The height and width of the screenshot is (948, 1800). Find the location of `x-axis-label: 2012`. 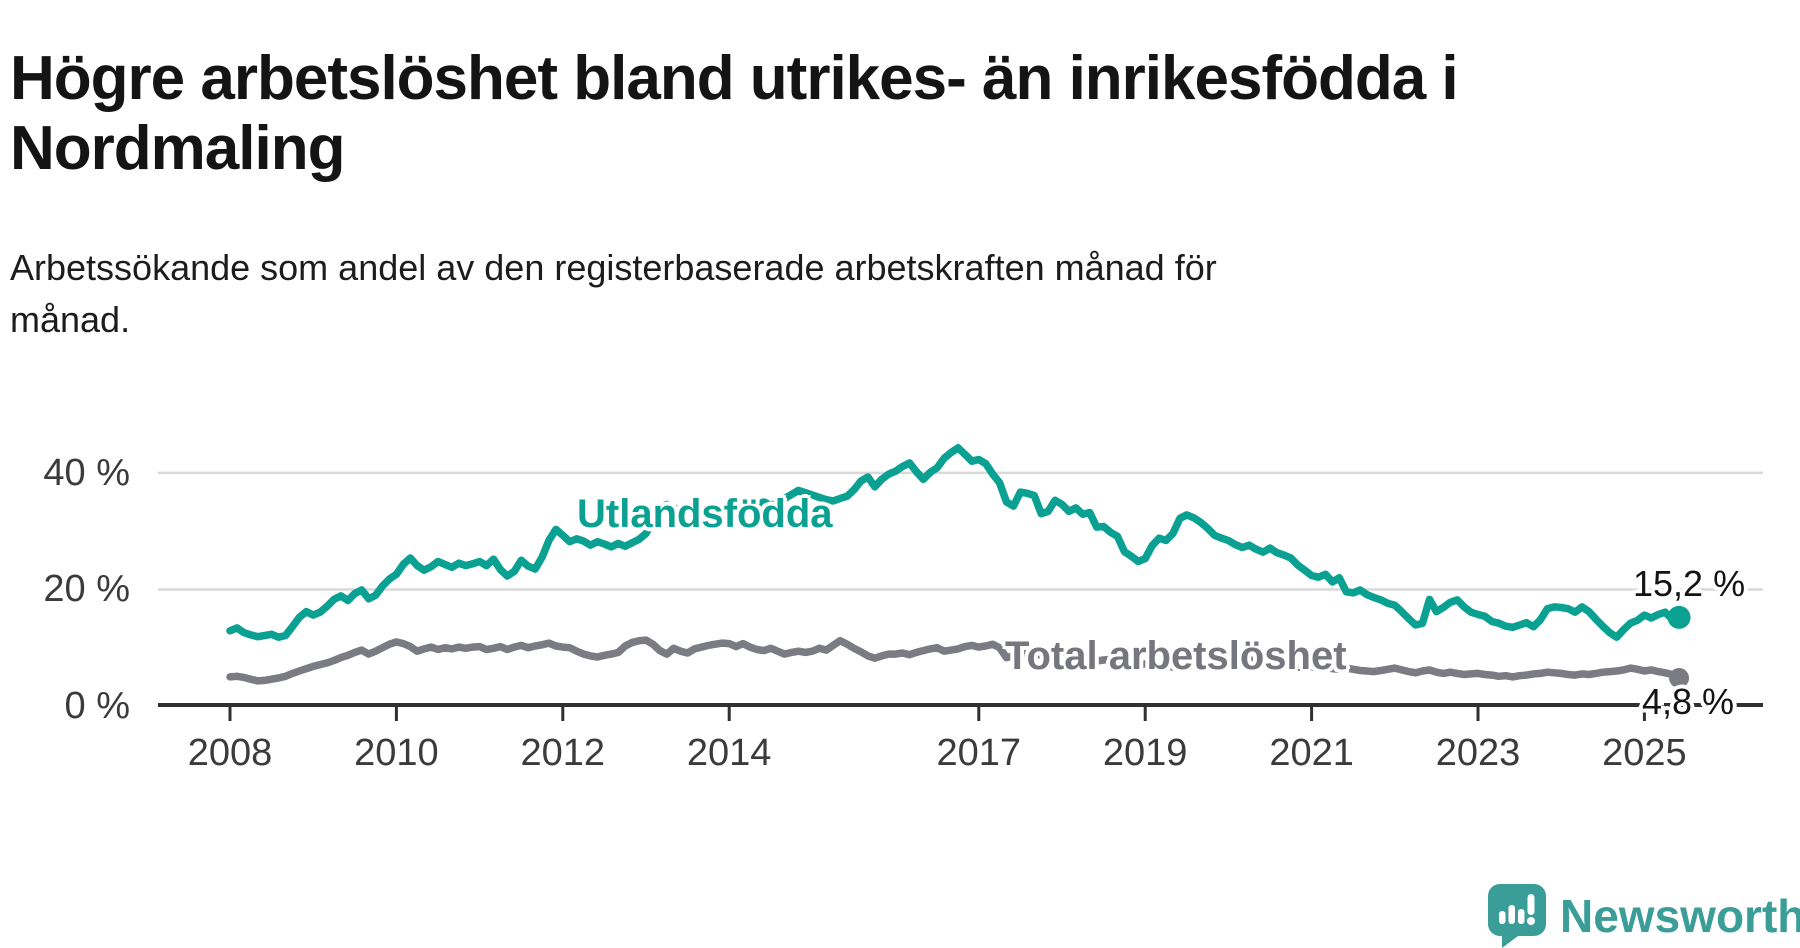

x-axis-label: 2012 is located at coordinates (563, 753).